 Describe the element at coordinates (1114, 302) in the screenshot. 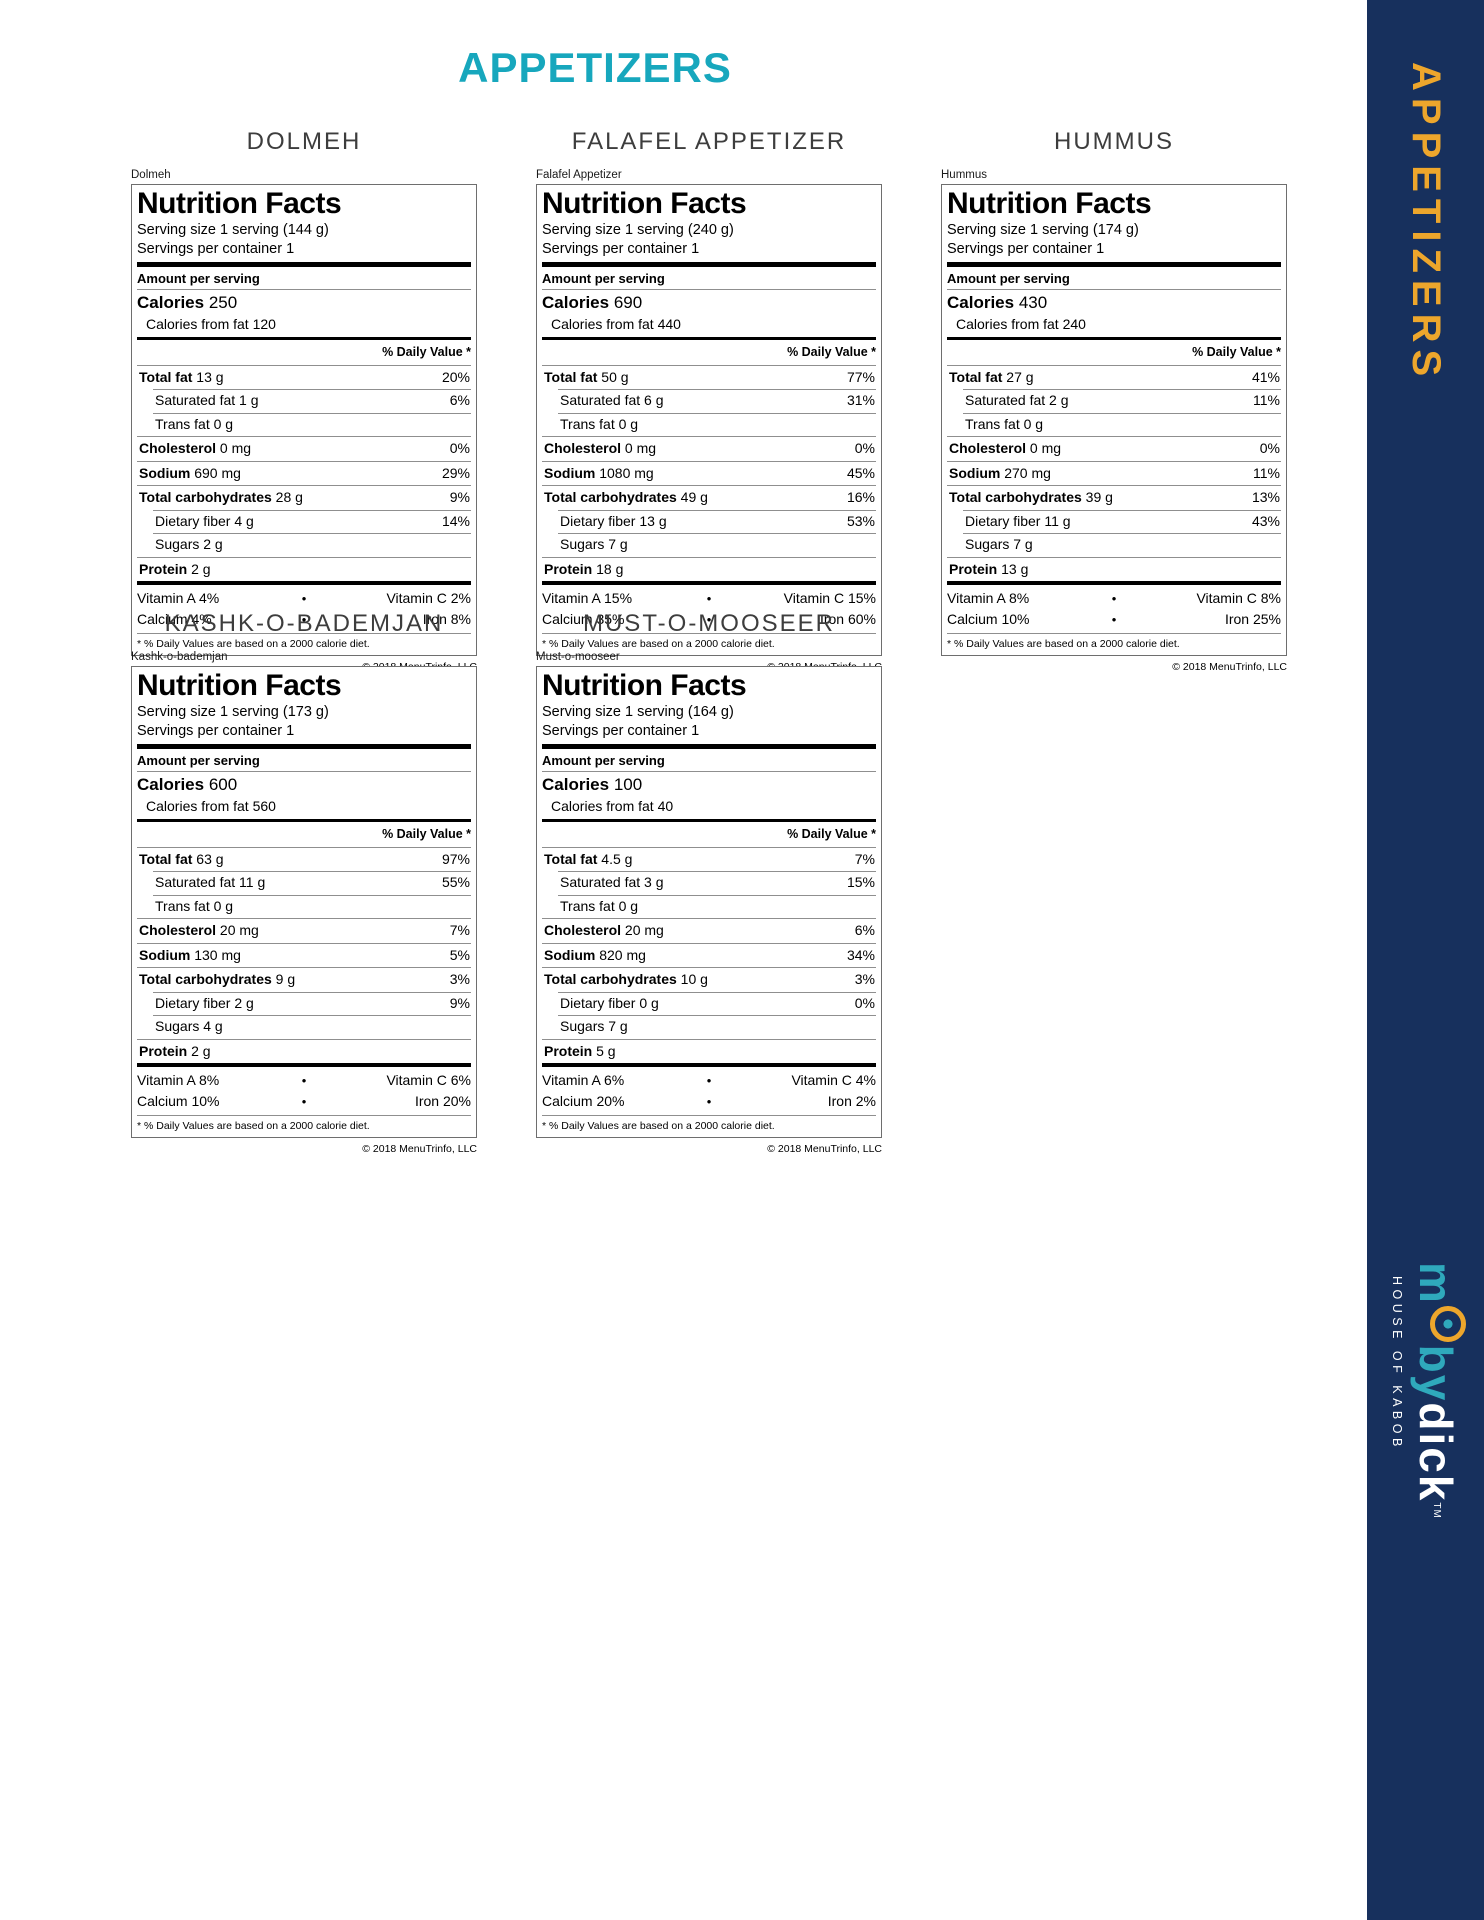

I see `calories-row: Calories 430` at that location.